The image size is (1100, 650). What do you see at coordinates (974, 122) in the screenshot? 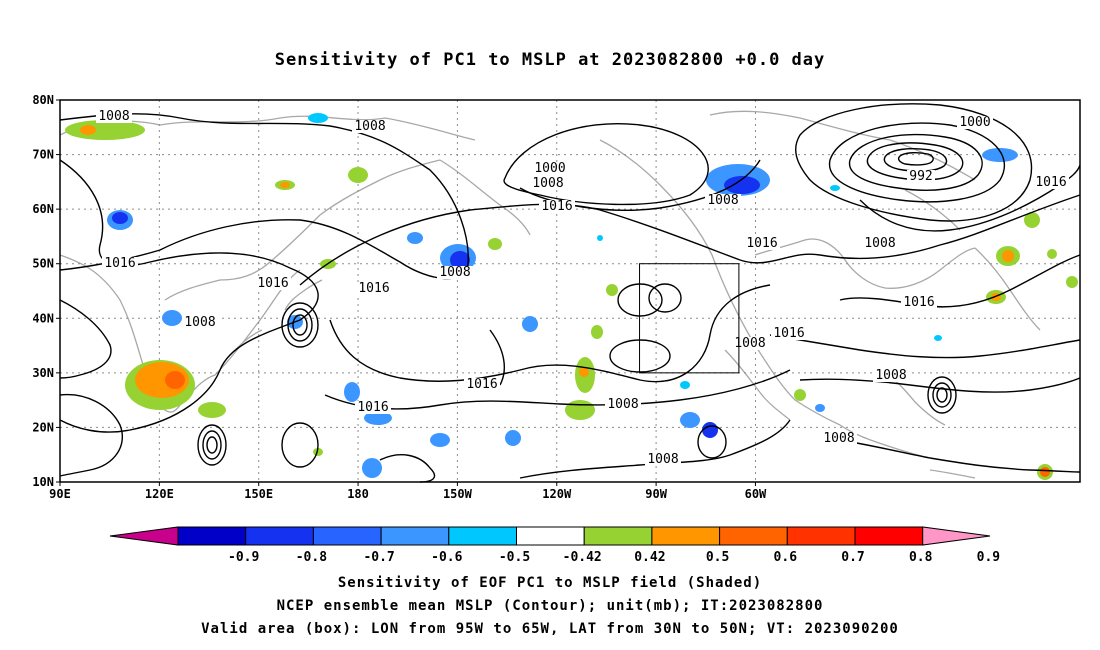
I see `contour-label: 1000` at bounding box center [974, 122].